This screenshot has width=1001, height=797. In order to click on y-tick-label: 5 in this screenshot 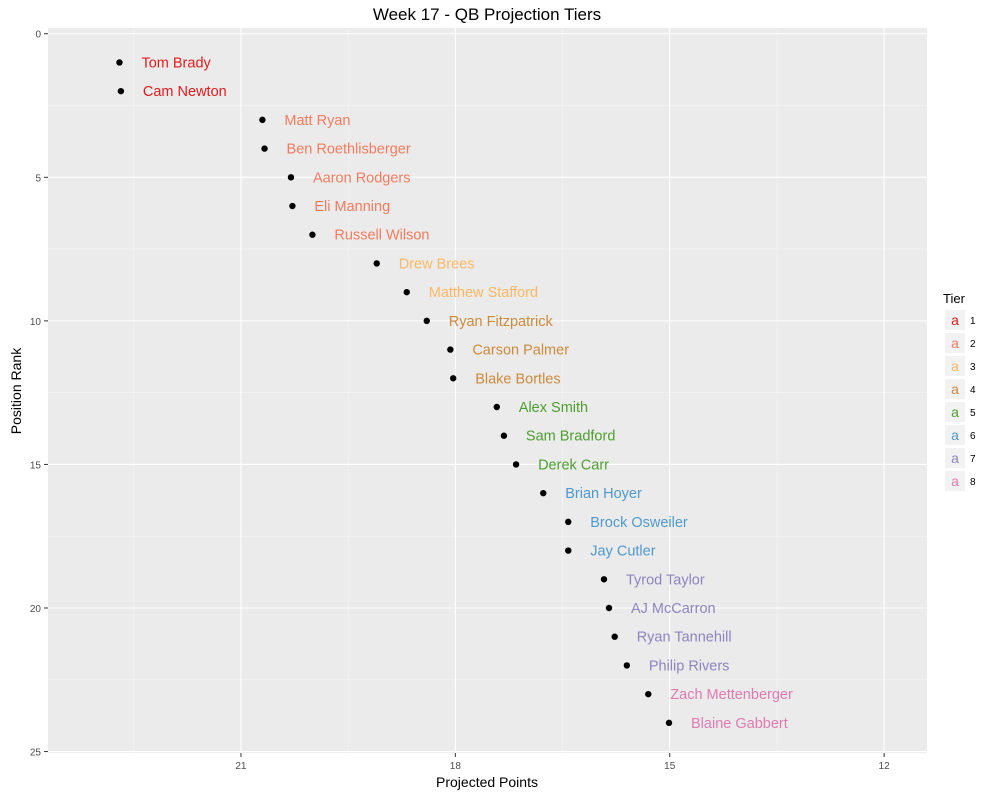, I will do `click(38, 178)`.